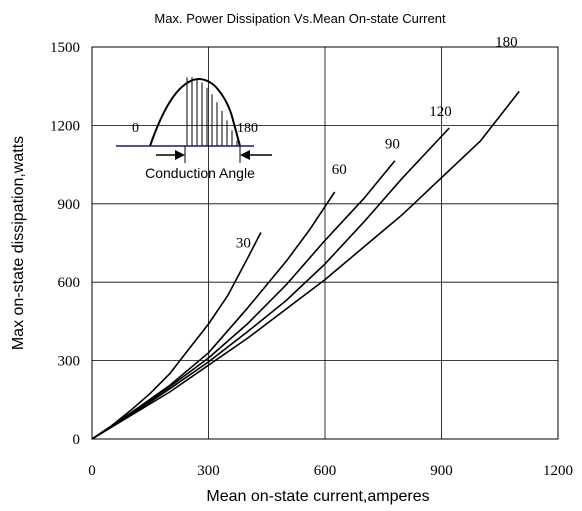 This screenshot has width=582, height=511. What do you see at coordinates (92, 471) in the screenshot?
I see `x-tick-label: 0` at bounding box center [92, 471].